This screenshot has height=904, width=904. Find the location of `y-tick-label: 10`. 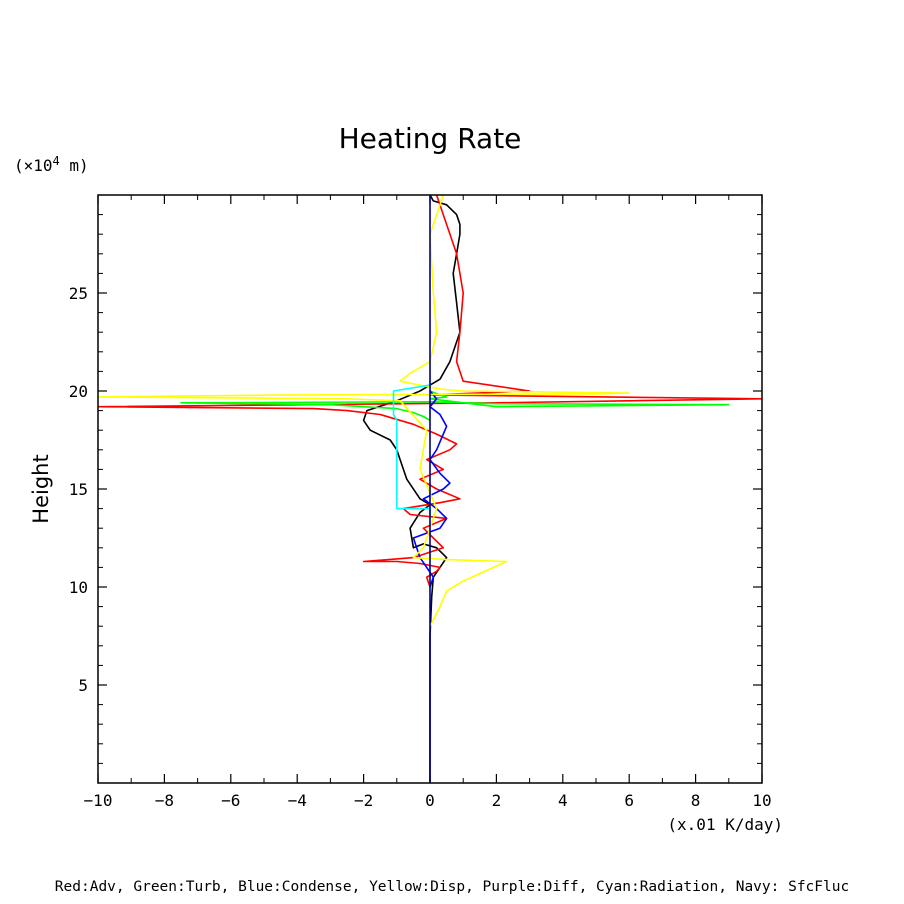

y-tick-label: 10 is located at coordinates (78, 587).